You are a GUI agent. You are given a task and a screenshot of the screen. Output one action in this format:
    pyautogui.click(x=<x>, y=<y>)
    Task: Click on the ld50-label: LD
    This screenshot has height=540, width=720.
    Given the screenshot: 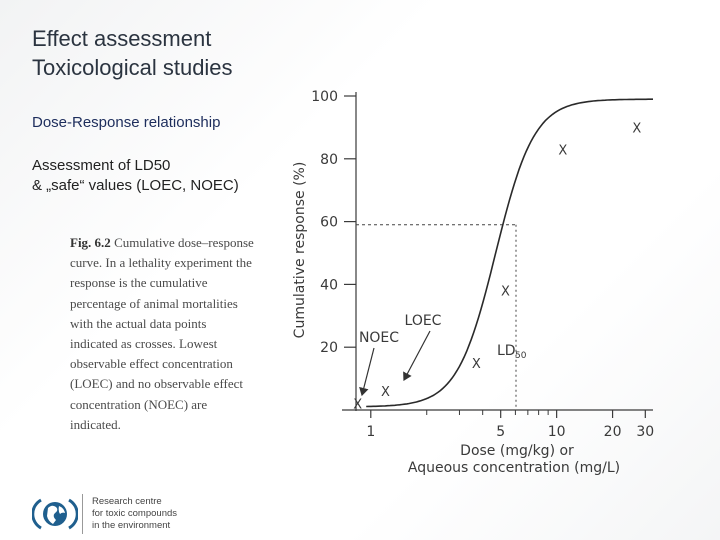 What is the action you would take?
    pyautogui.click(x=506, y=351)
    